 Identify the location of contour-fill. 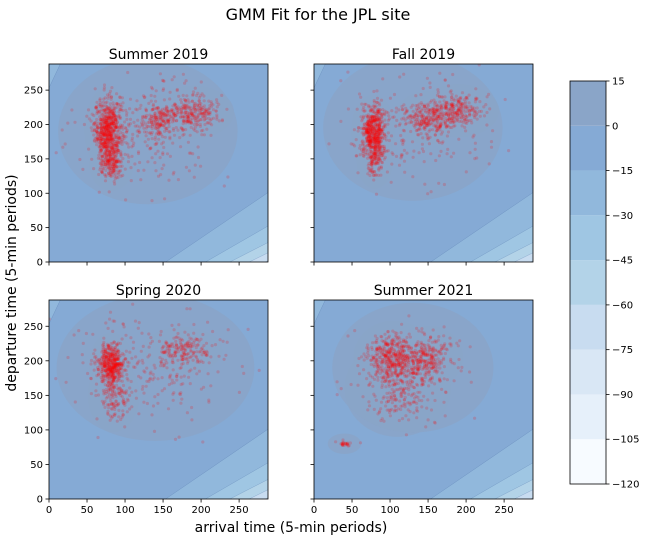
(158, 399).